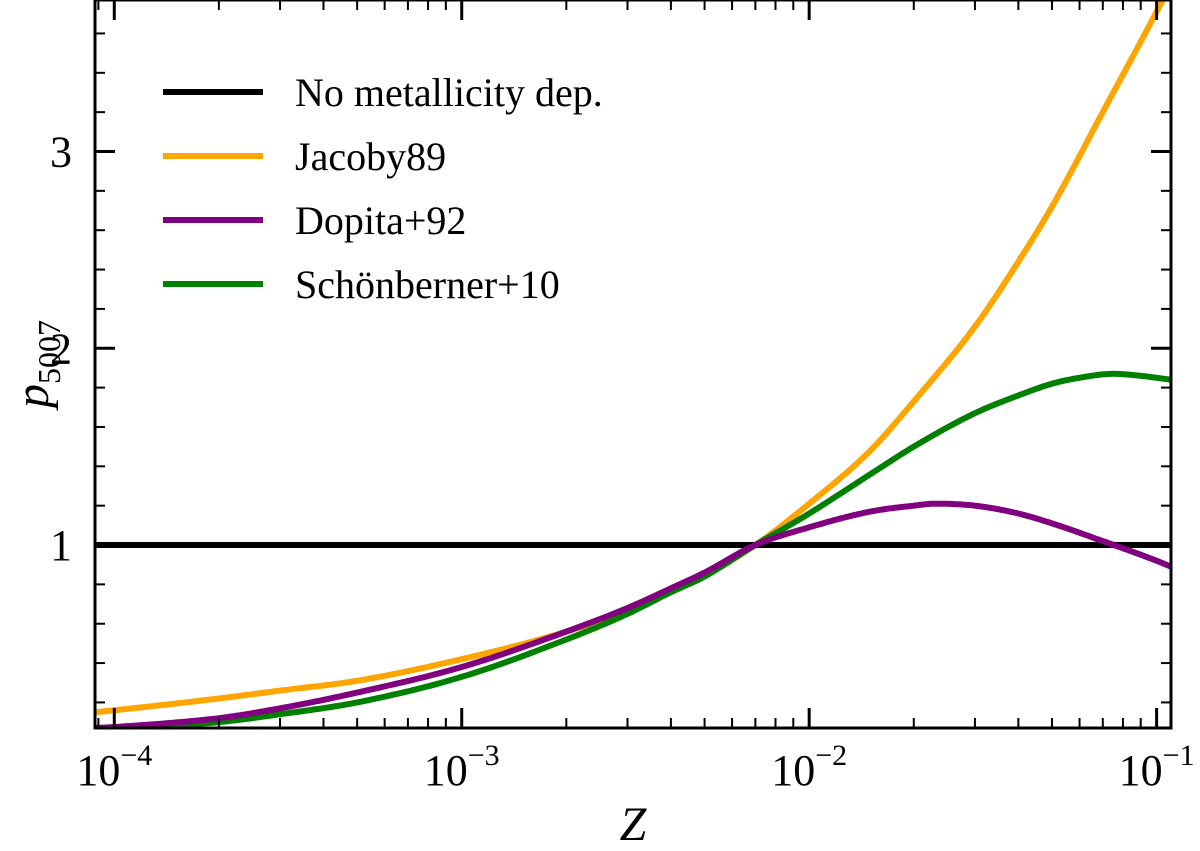  What do you see at coordinates (49, 352) in the screenshot?
I see `y-axis-title-subscript: 5007` at bounding box center [49, 352].